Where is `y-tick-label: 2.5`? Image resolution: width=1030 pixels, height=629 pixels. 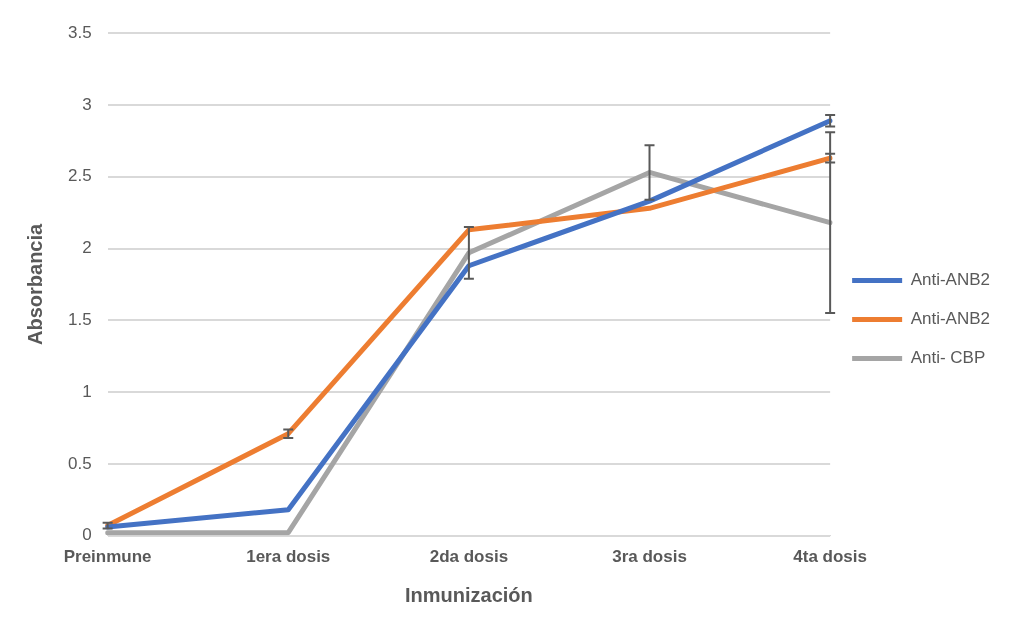
y-tick-label: 2.5 is located at coordinates (79, 176).